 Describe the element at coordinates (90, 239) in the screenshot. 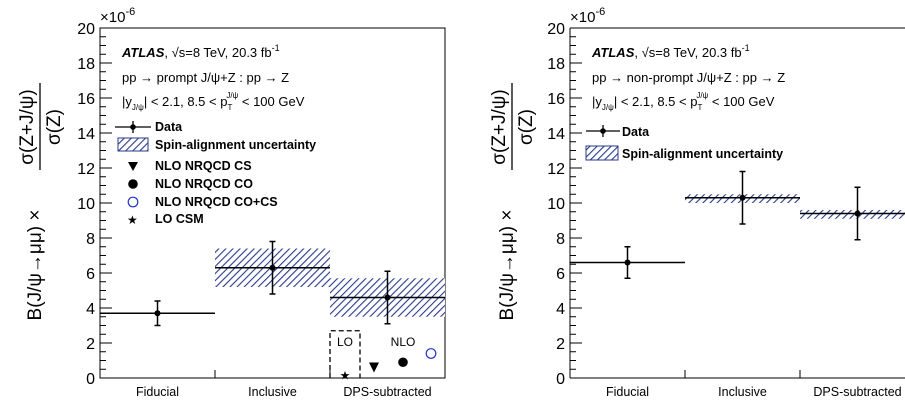

I see `left-y-tick-label: 8` at that location.